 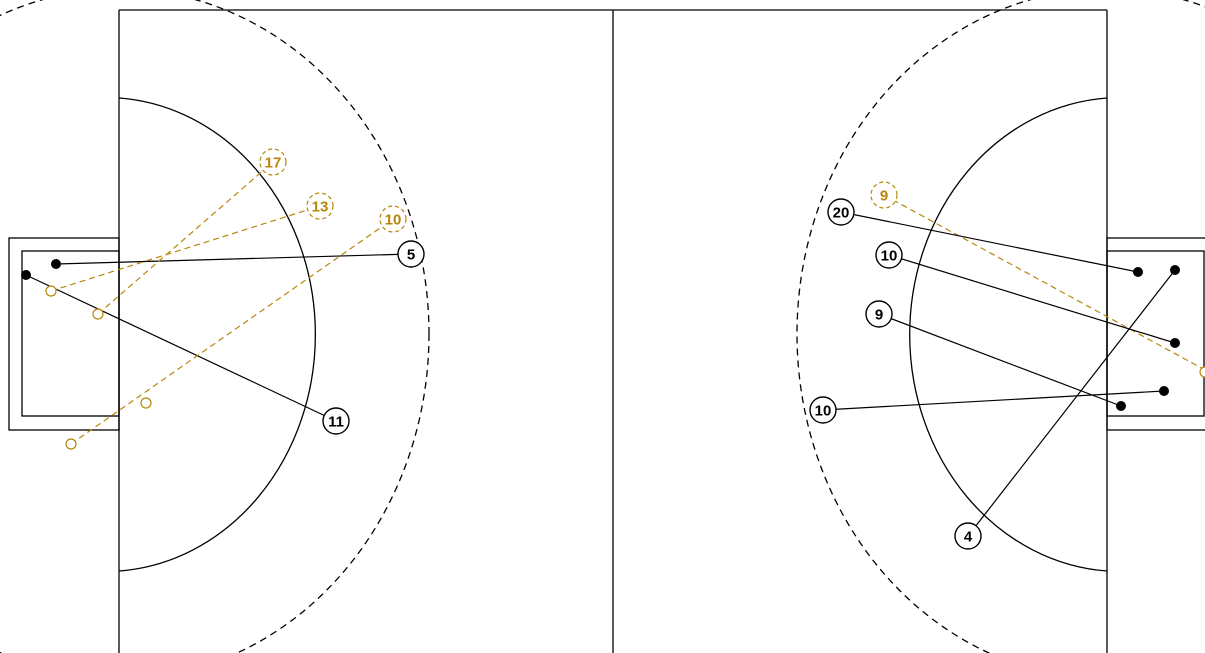 I want to click on left-goal-outer, so click(x=64, y=334).